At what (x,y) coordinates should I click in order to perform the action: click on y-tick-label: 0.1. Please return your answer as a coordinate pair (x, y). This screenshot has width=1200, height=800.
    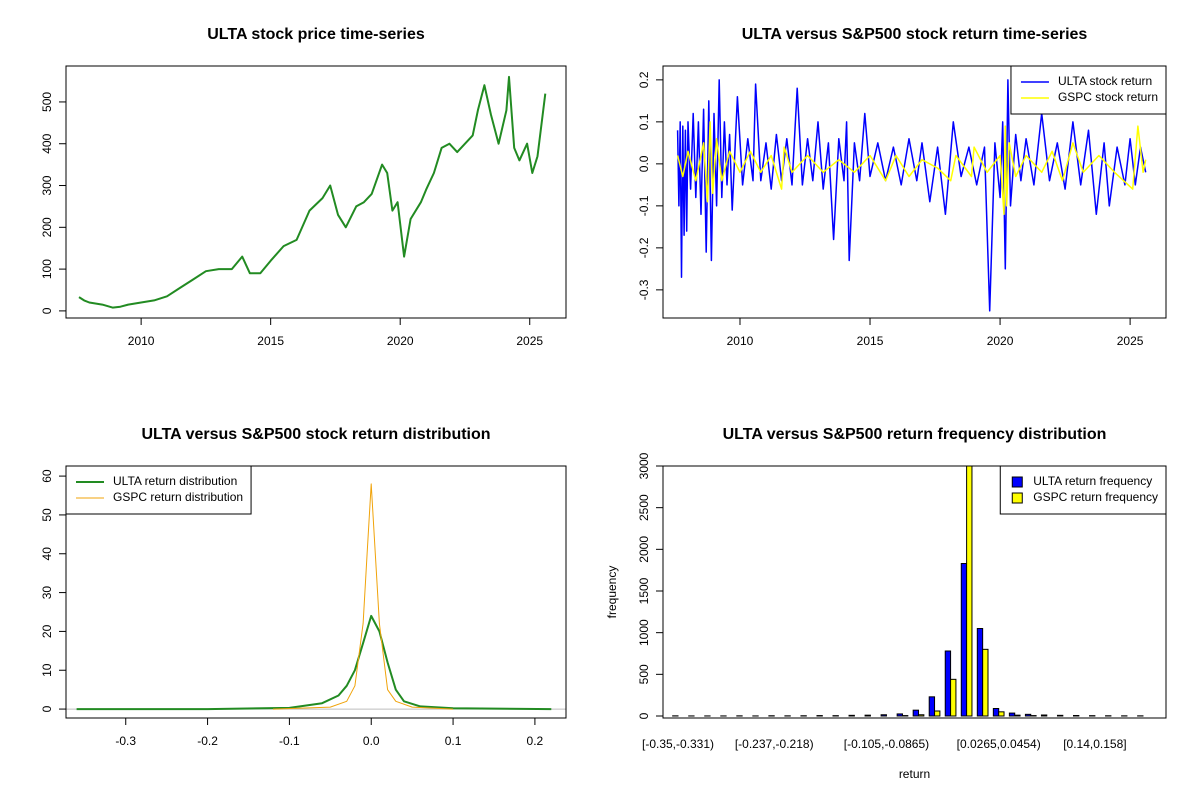
    Looking at the image, I should click on (644, 121).